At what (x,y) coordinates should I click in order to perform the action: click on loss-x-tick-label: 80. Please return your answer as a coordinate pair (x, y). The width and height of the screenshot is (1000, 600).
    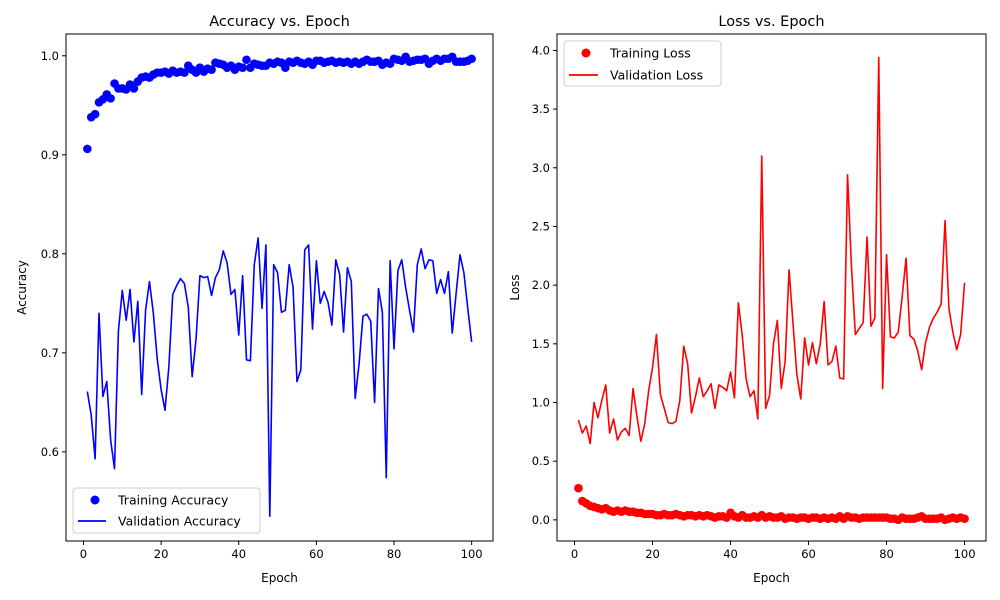
    Looking at the image, I should click on (886, 554).